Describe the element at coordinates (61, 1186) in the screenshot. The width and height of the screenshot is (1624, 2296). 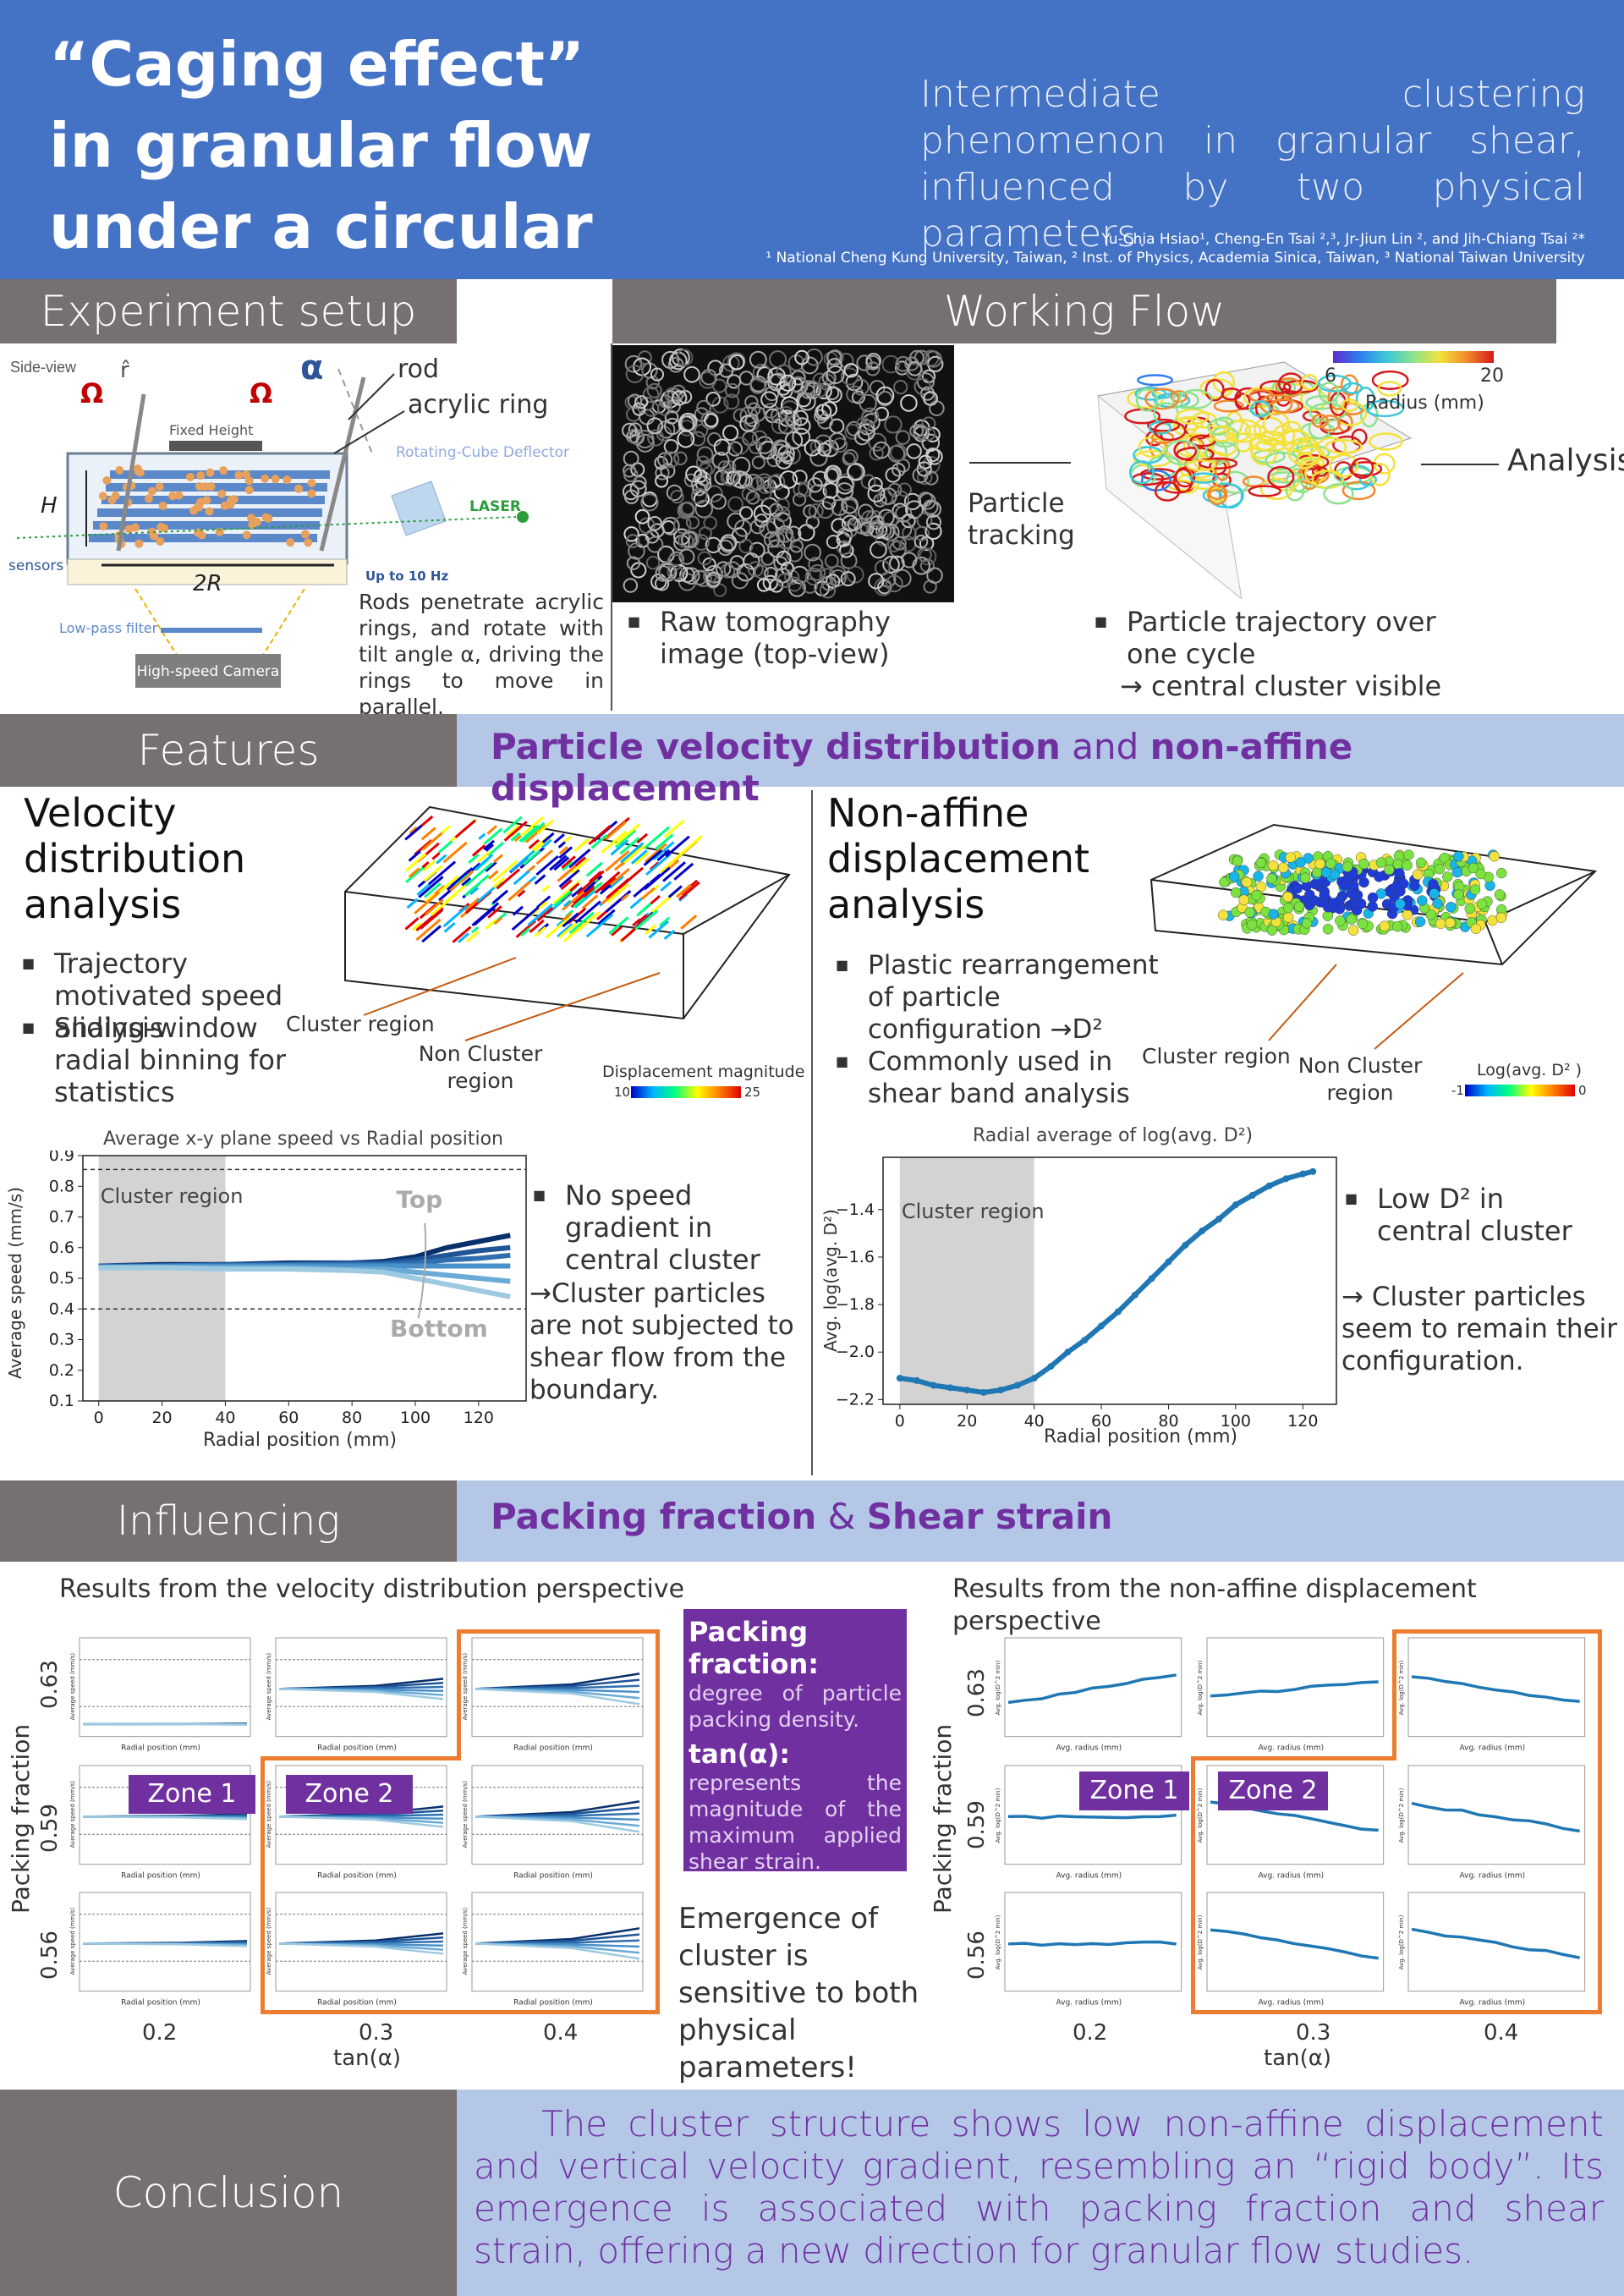
I see `y-tick-label: 0.8` at that location.